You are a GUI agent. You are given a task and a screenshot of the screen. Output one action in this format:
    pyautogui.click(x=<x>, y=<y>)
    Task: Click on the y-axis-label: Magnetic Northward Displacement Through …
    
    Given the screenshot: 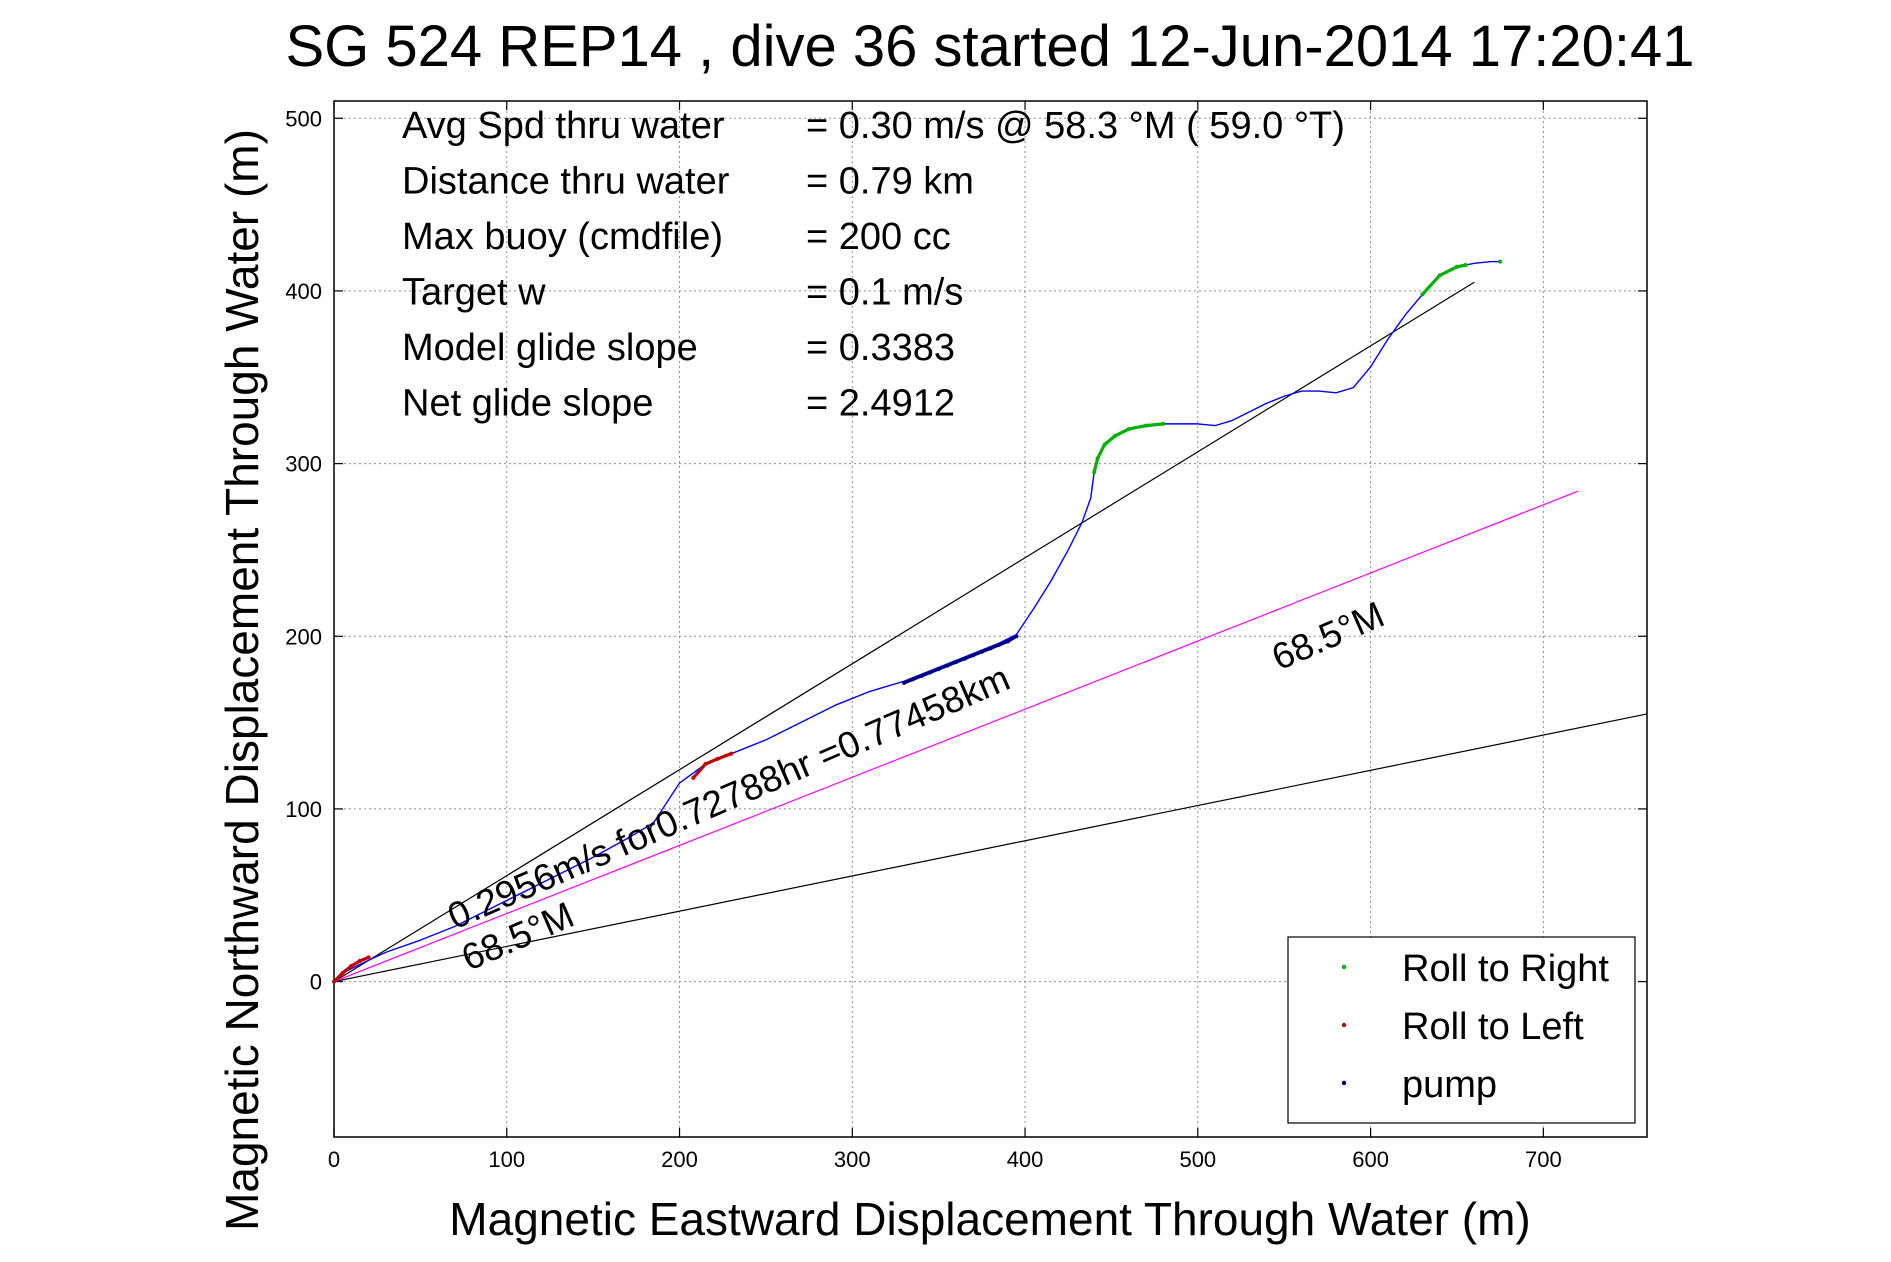 What is the action you would take?
    pyautogui.click(x=242, y=680)
    